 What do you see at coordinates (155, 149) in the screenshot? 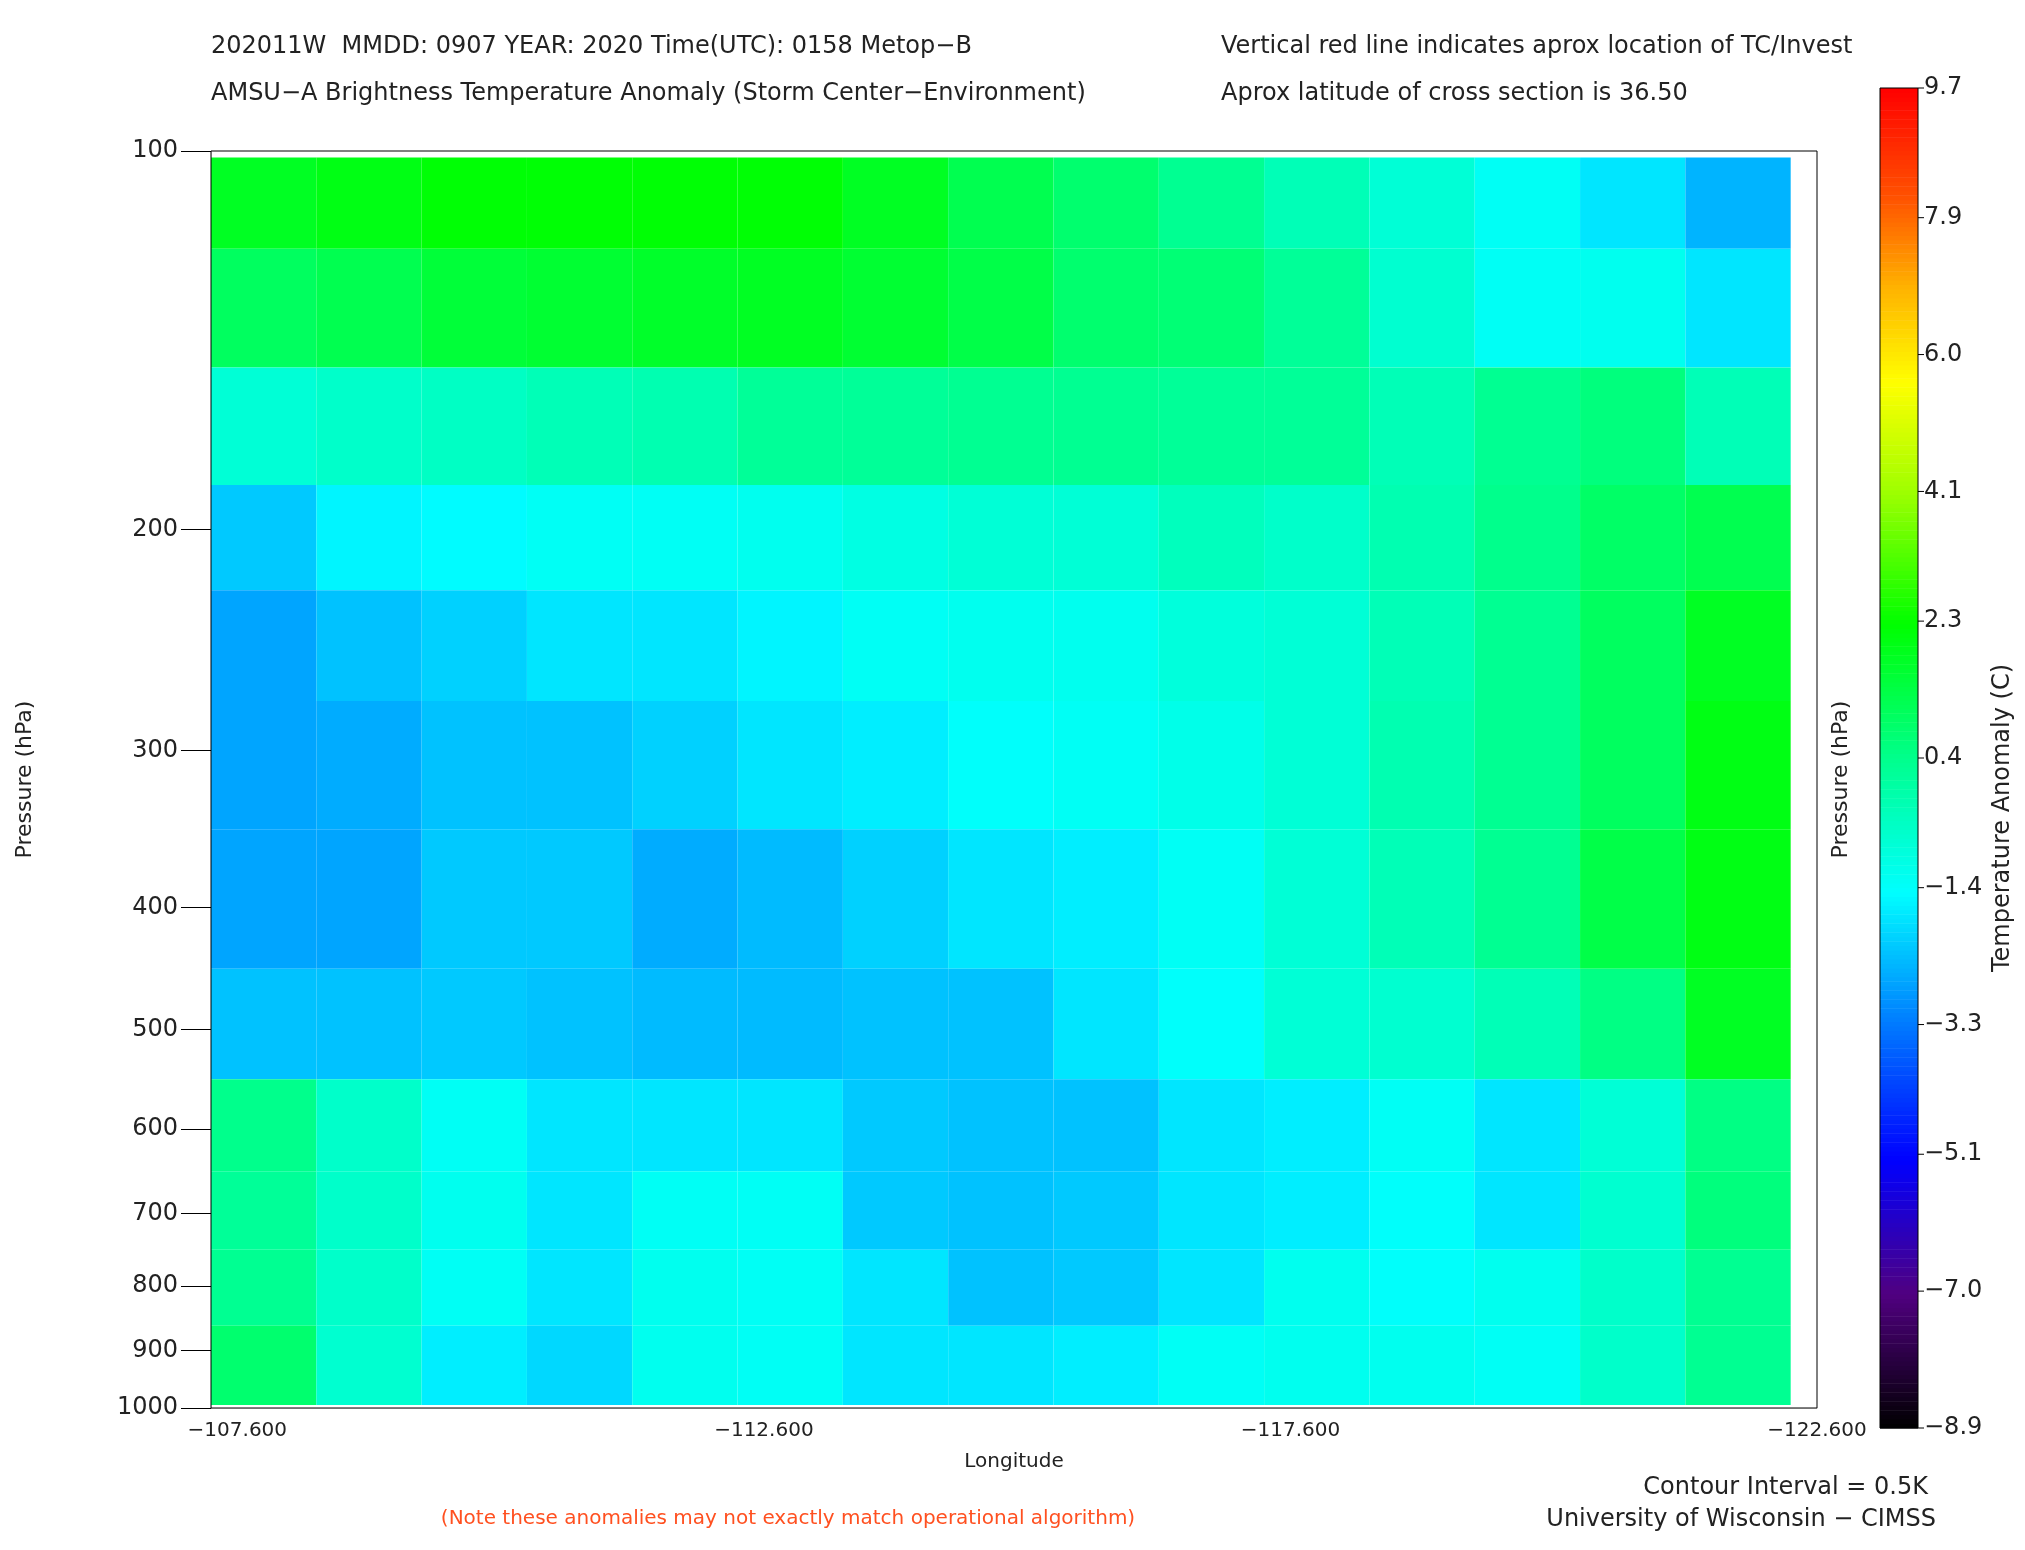
I see `y-tick-label: 100` at bounding box center [155, 149].